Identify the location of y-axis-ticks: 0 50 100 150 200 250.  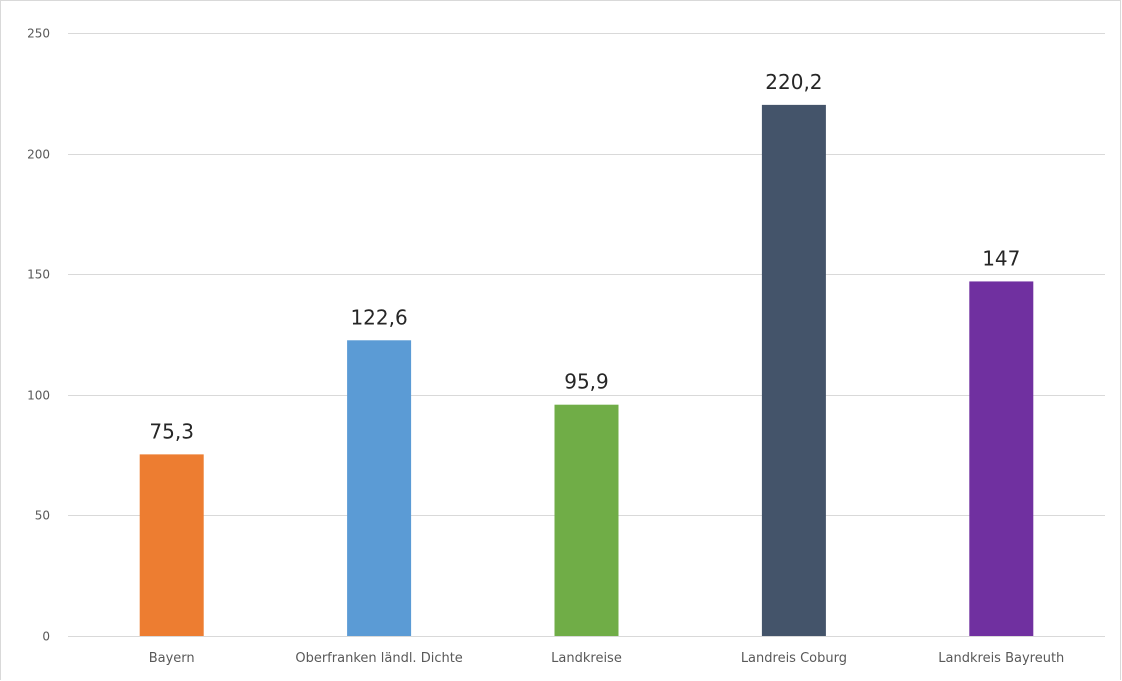
(38, 335).